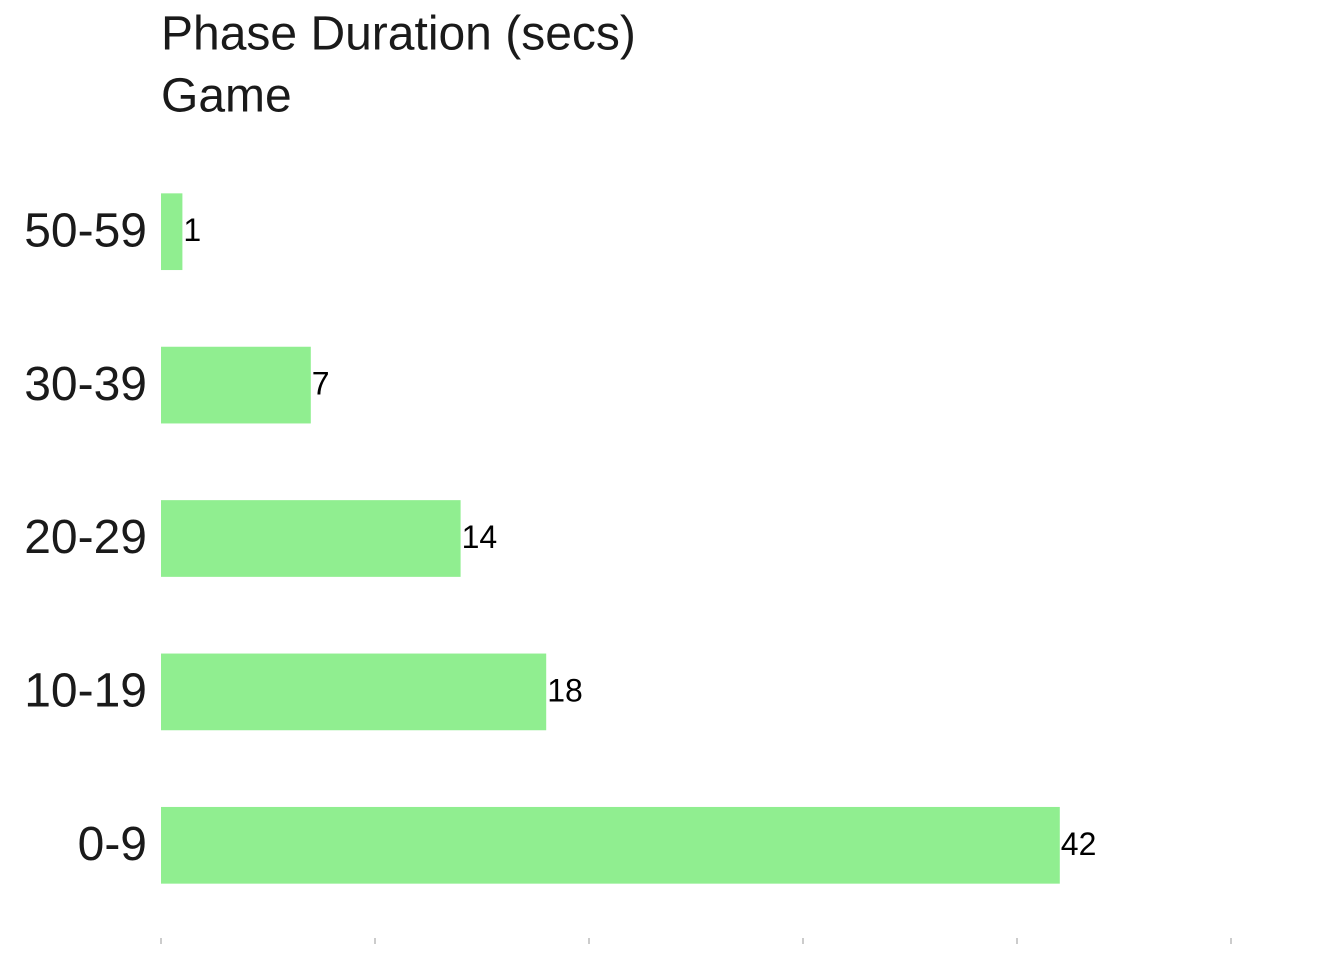 The image size is (1344, 960). I want to click on y-tick-label: 0-9, so click(112, 844).